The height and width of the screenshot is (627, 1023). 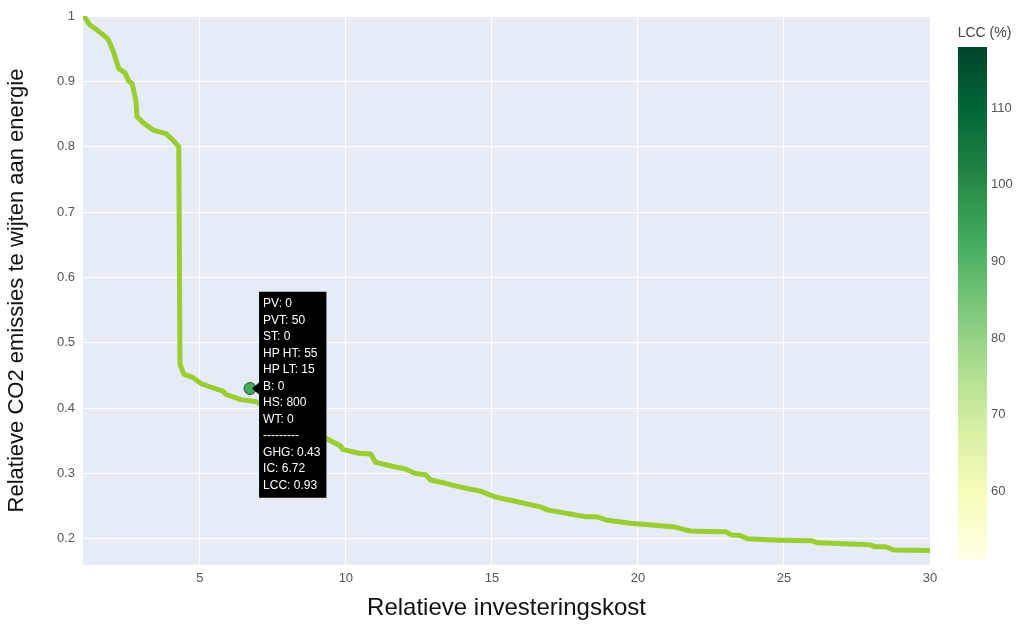 What do you see at coordinates (492, 578) in the screenshot?
I see `x-tick-label: 15` at bounding box center [492, 578].